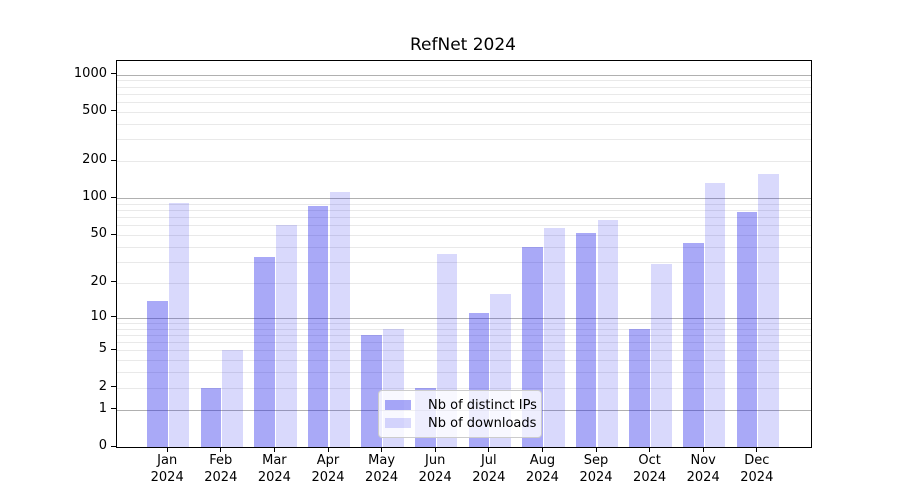  What do you see at coordinates (554, 337) in the screenshot?
I see `bar-downloads-aug` at bounding box center [554, 337].